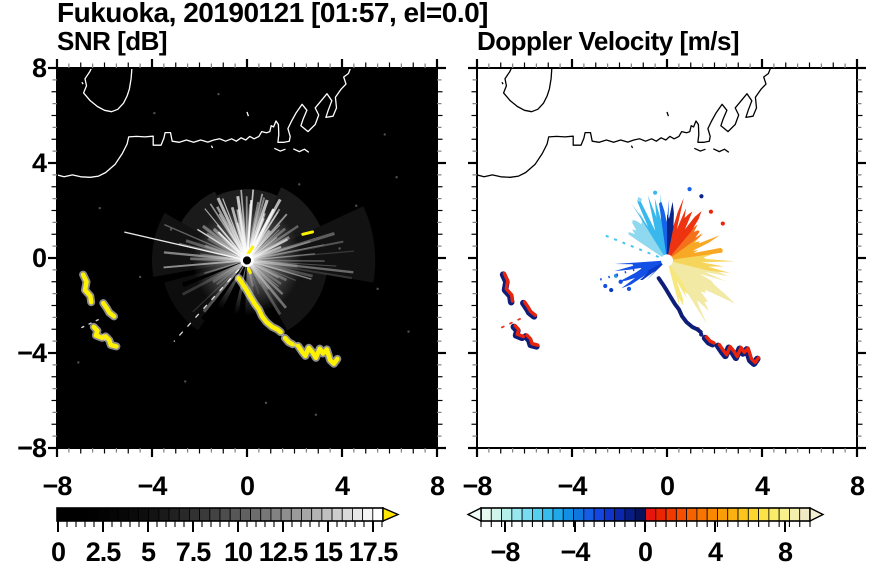 This screenshot has width=870, height=570. What do you see at coordinates (273, 14) in the screenshot?
I see `figure-title: Fukuoka, 20190121 [01:57, el=0.0]` at bounding box center [273, 14].